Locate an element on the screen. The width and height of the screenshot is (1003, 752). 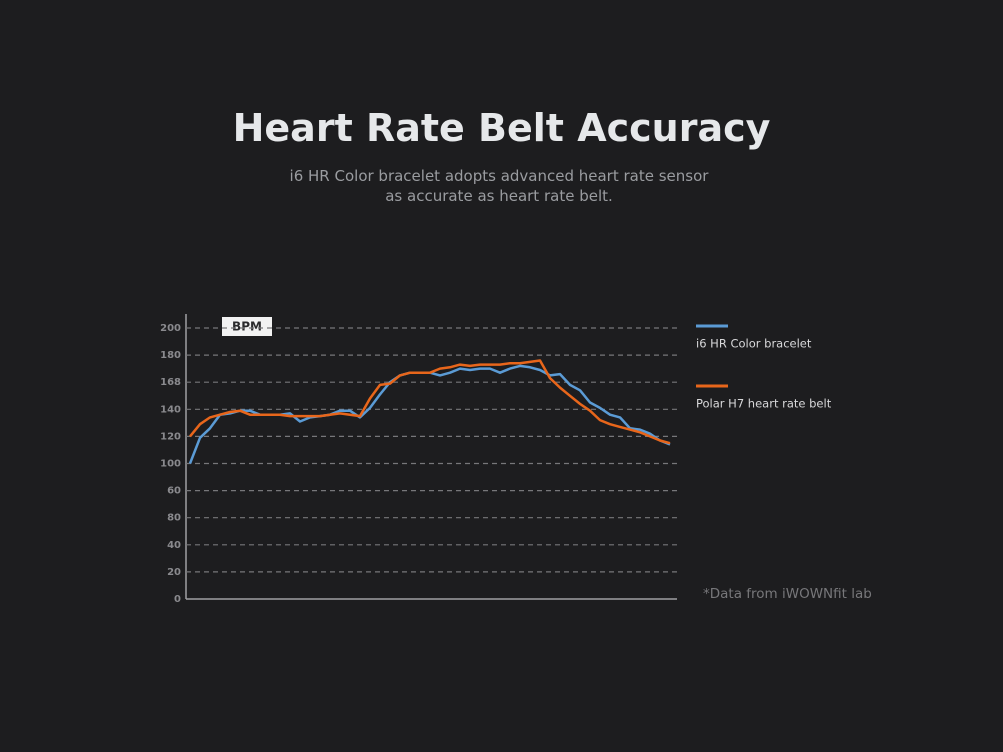
y-tick-label: 60 is located at coordinates (174, 491).